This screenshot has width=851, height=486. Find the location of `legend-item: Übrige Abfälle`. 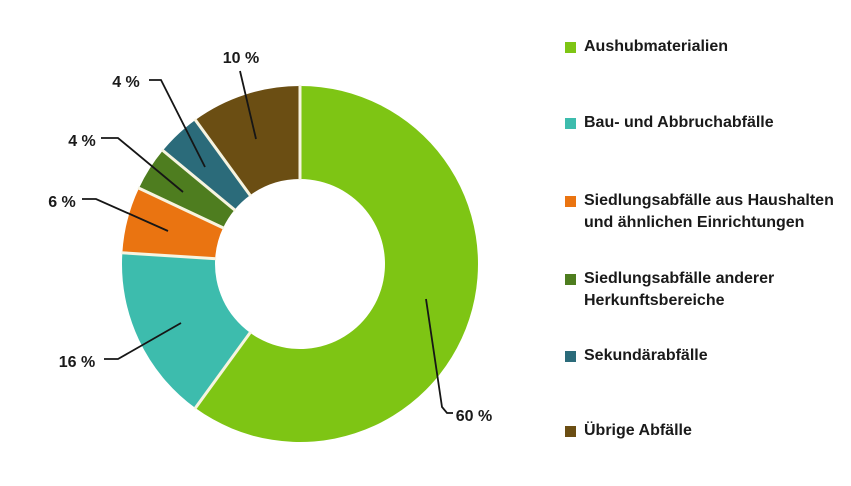

legend-item: Übrige Abfälle is located at coordinates (628, 431).